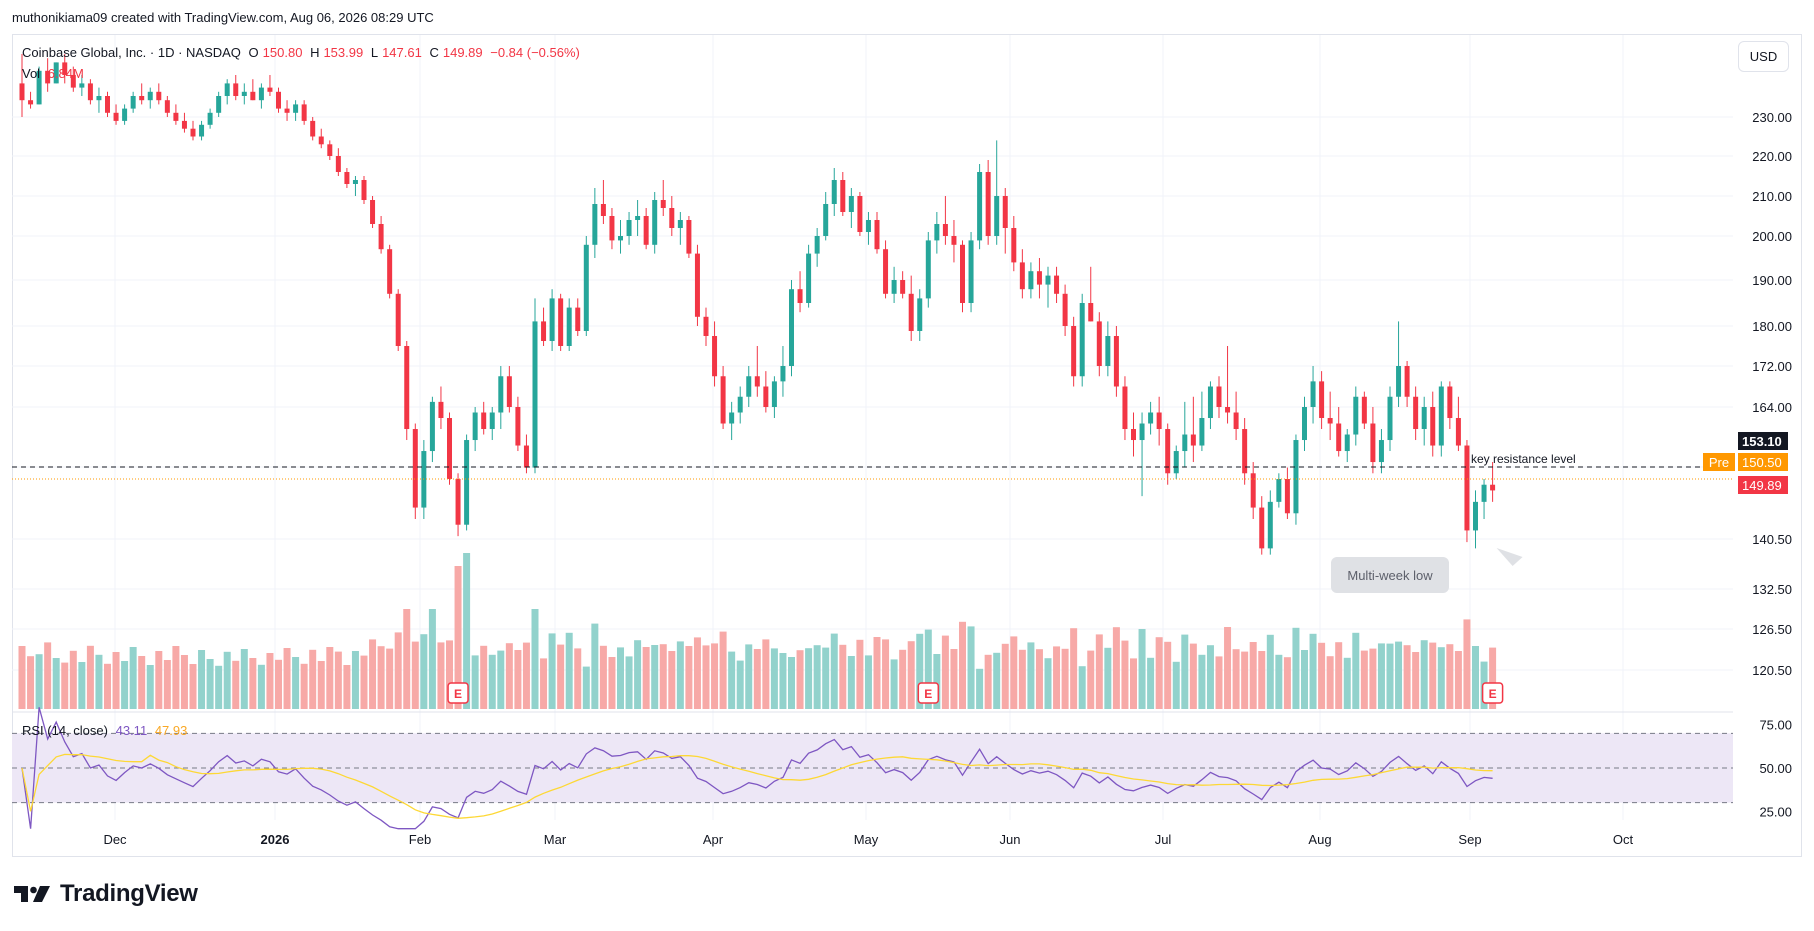  Describe the element at coordinates (1763, 56) in the screenshot. I see `currency-button: USD` at that location.